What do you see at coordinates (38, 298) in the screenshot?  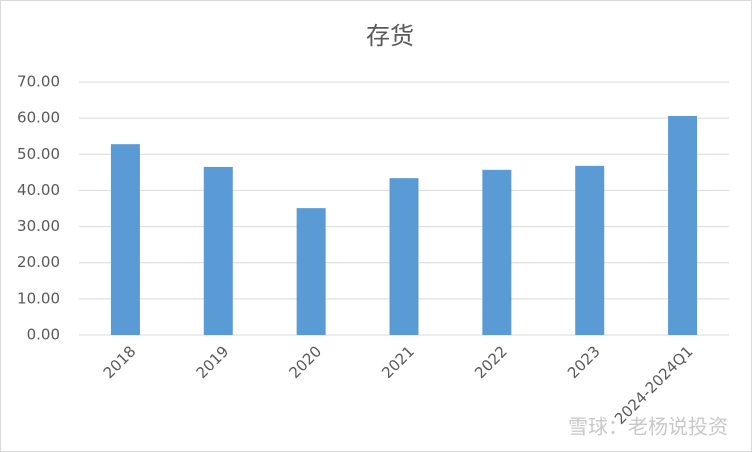 I see `y-tick-label: 10.00` at bounding box center [38, 298].